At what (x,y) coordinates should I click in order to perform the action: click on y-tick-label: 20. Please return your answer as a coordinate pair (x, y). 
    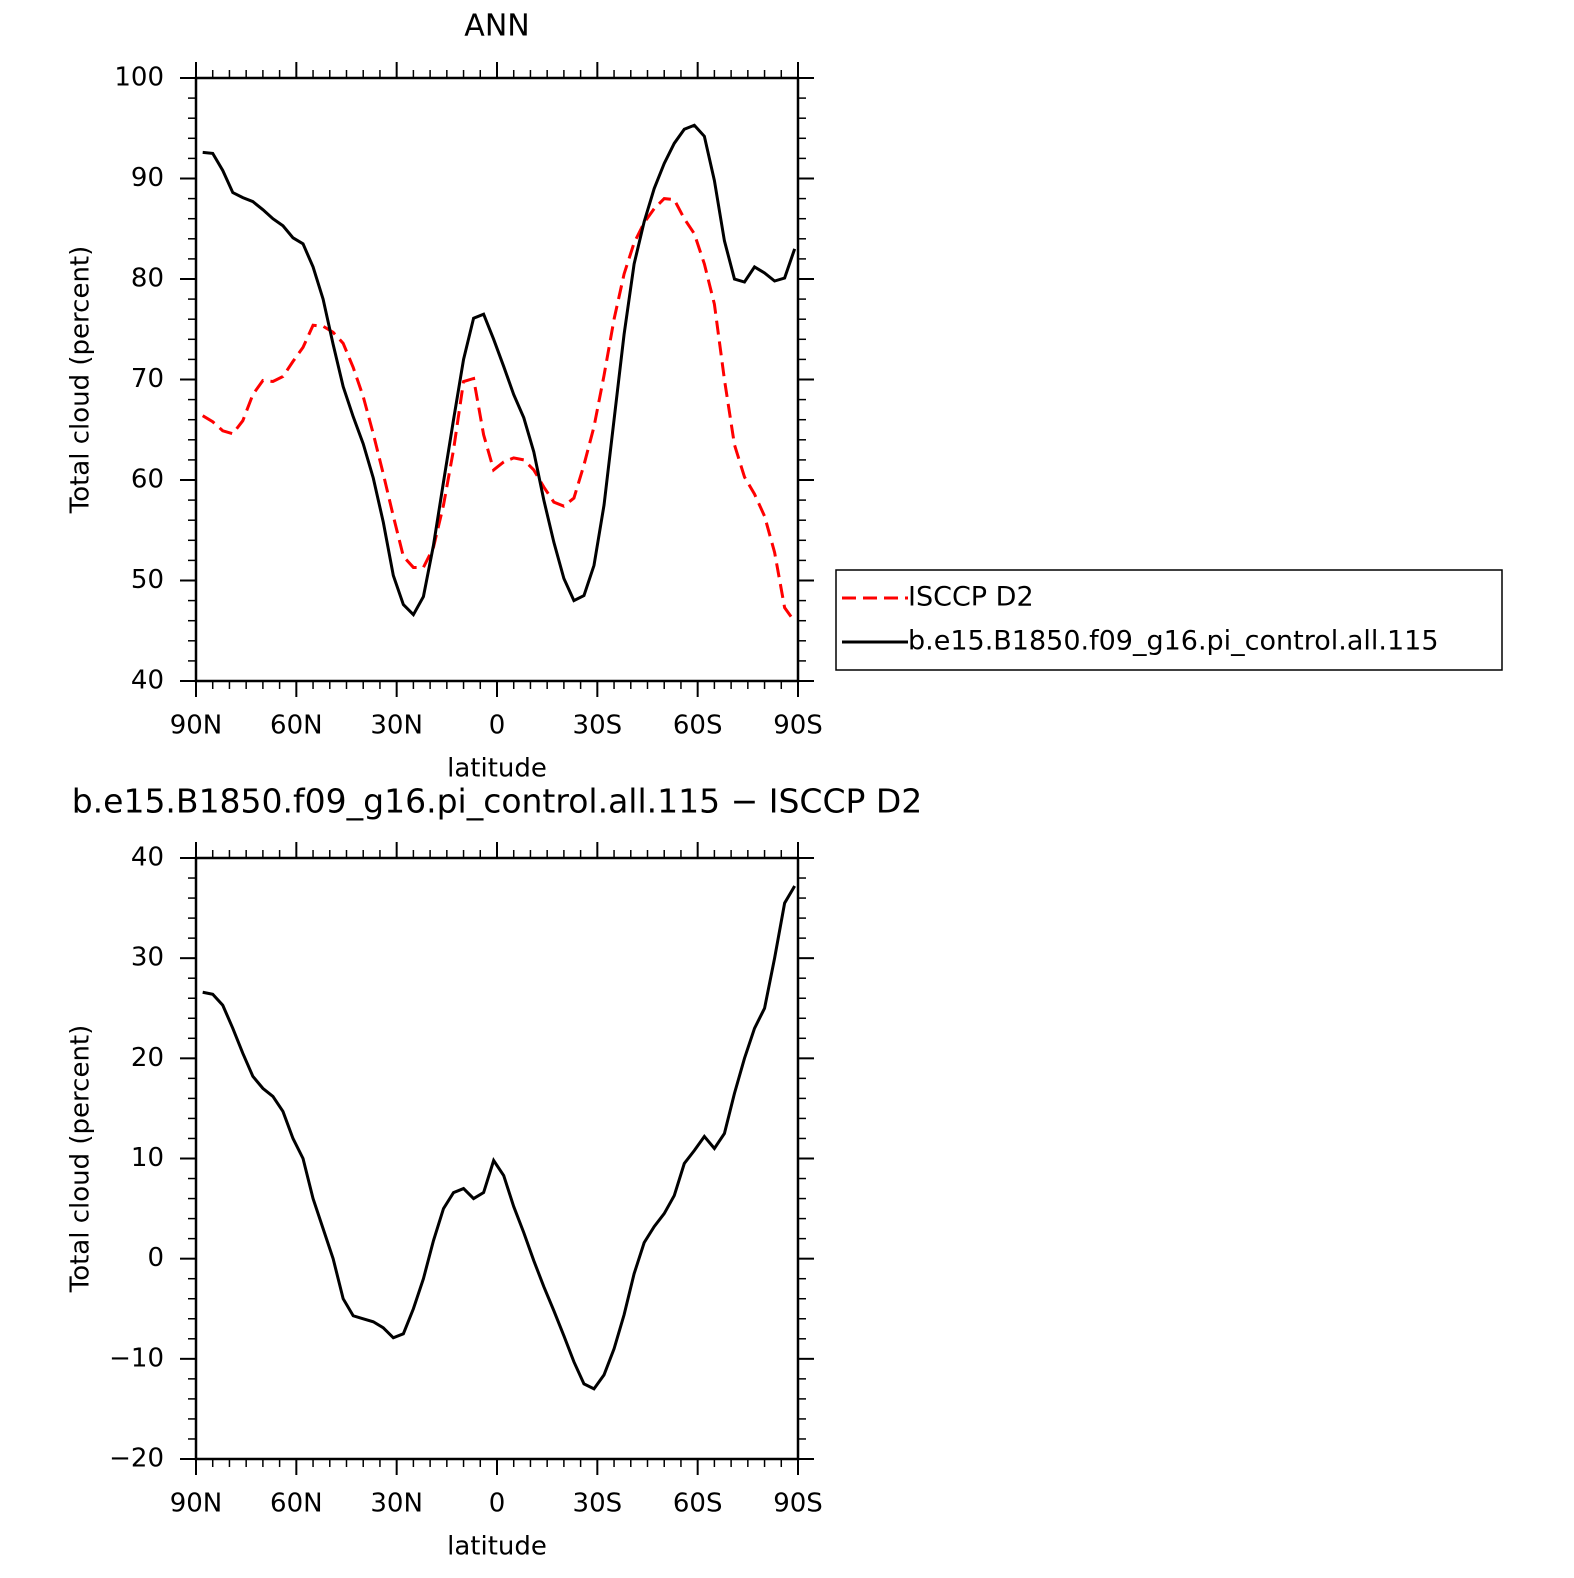
    Looking at the image, I should click on (147, 1058).